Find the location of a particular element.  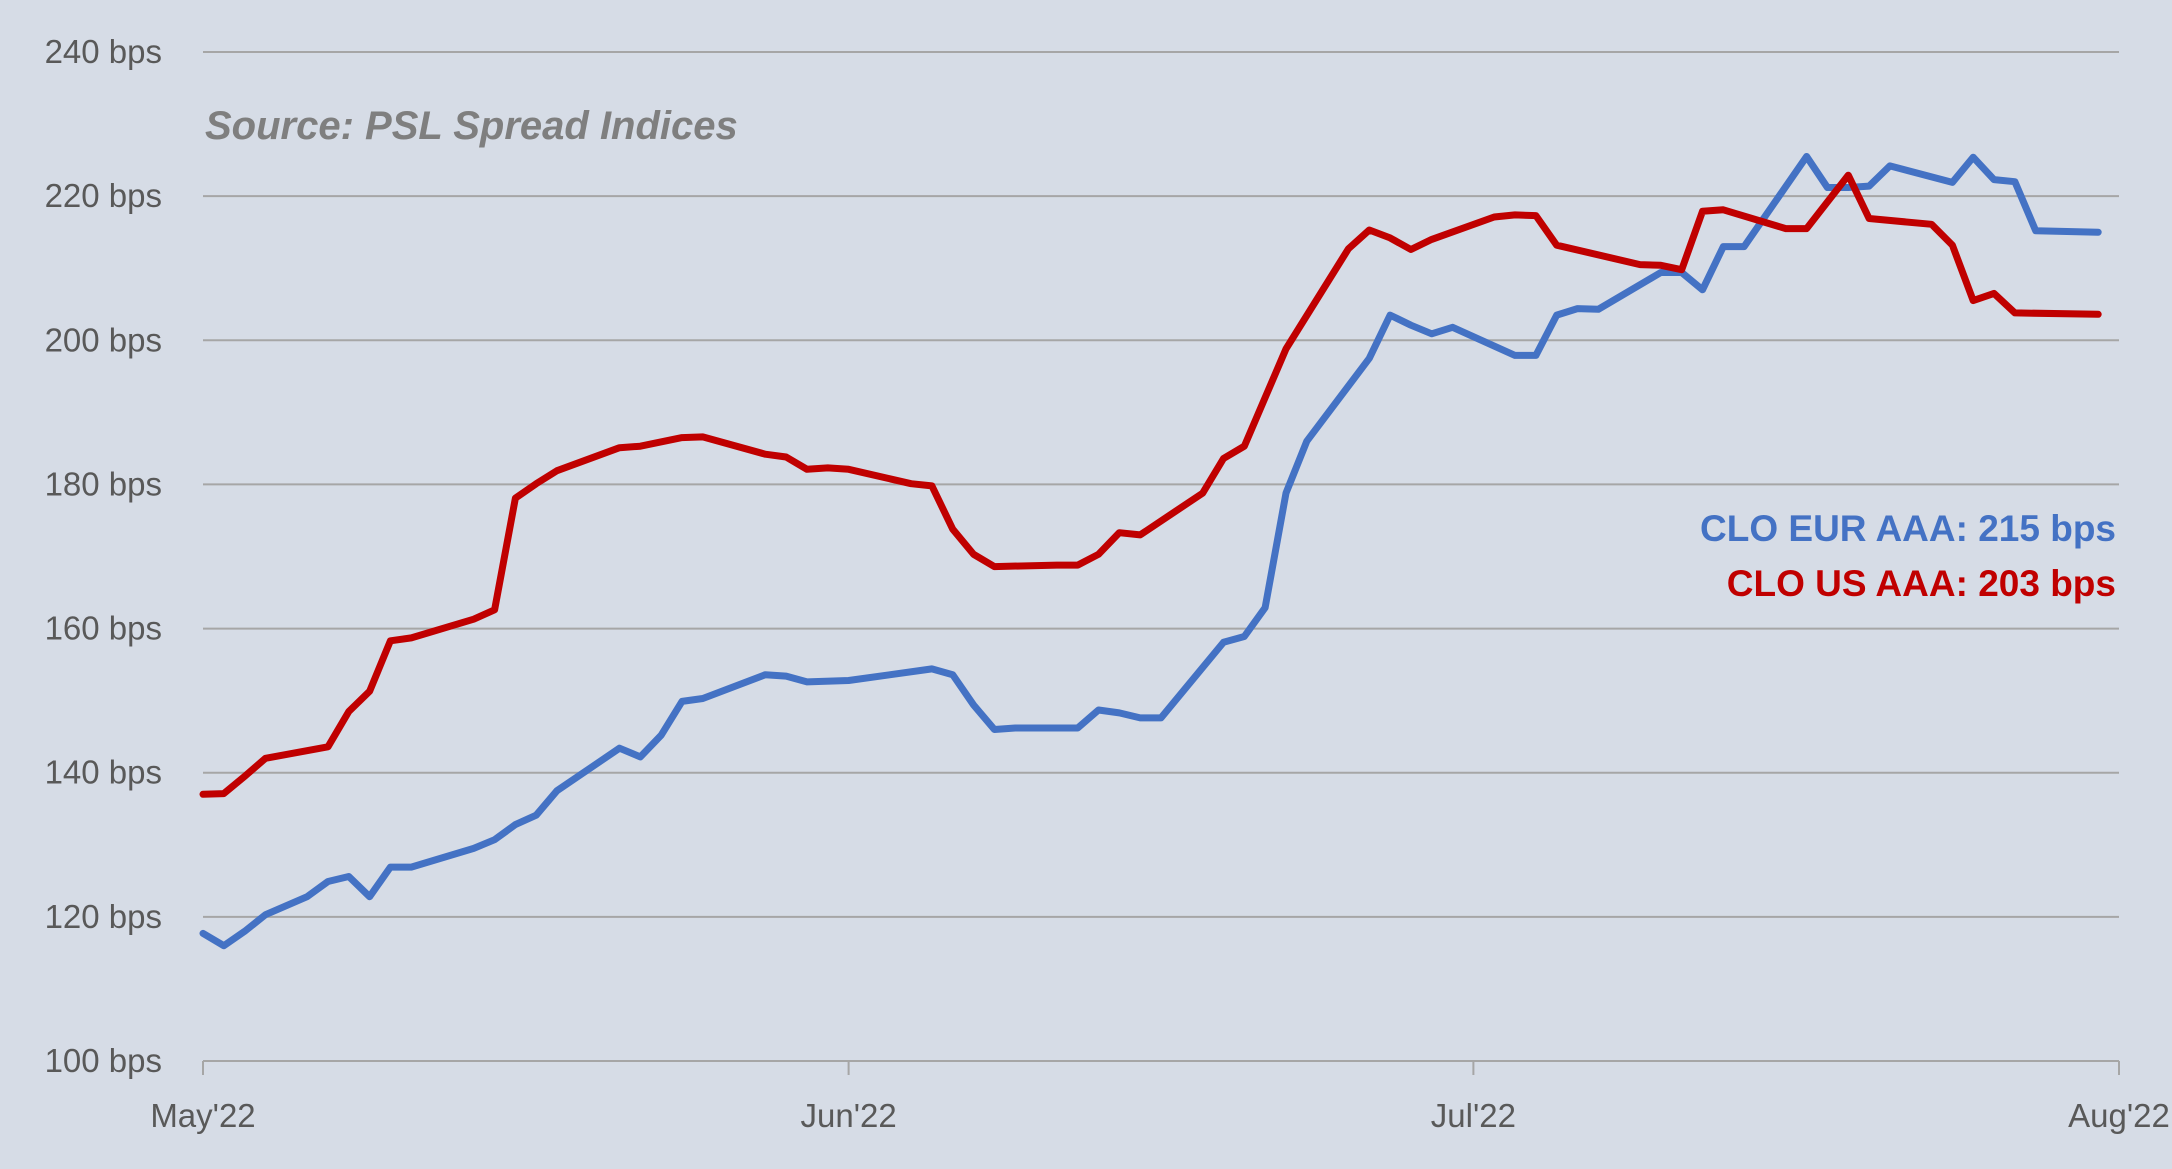

x-tick-label-Jun'22: Jun'22 is located at coordinates (848, 1115).